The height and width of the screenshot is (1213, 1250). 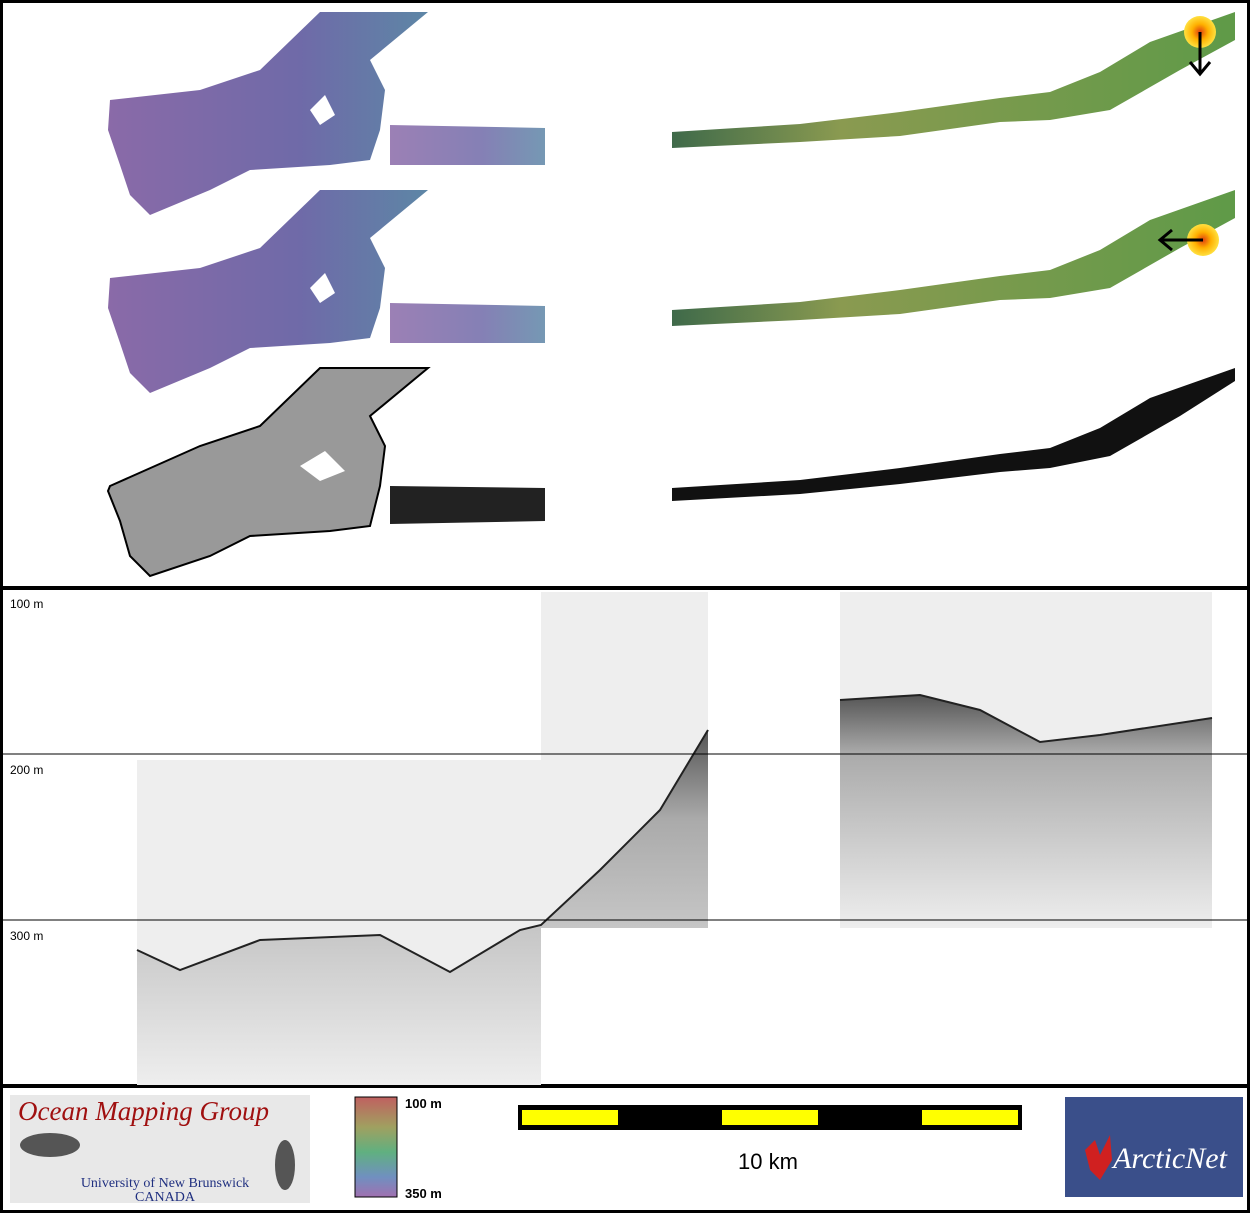 What do you see at coordinates (1098, 1157) in the screenshot?
I see `maple-leaf` at bounding box center [1098, 1157].